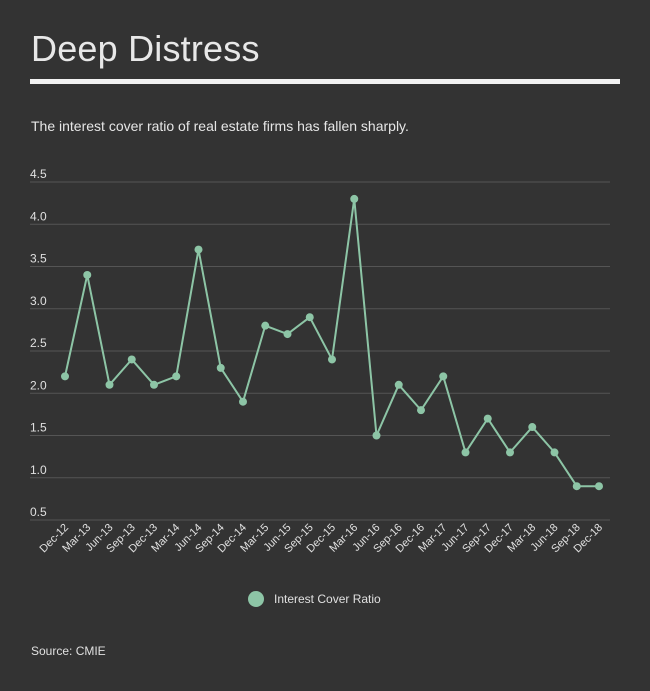 This screenshot has width=650, height=691. Describe the element at coordinates (38, 301) in the screenshot. I see `y-tick-label: 3.0` at that location.